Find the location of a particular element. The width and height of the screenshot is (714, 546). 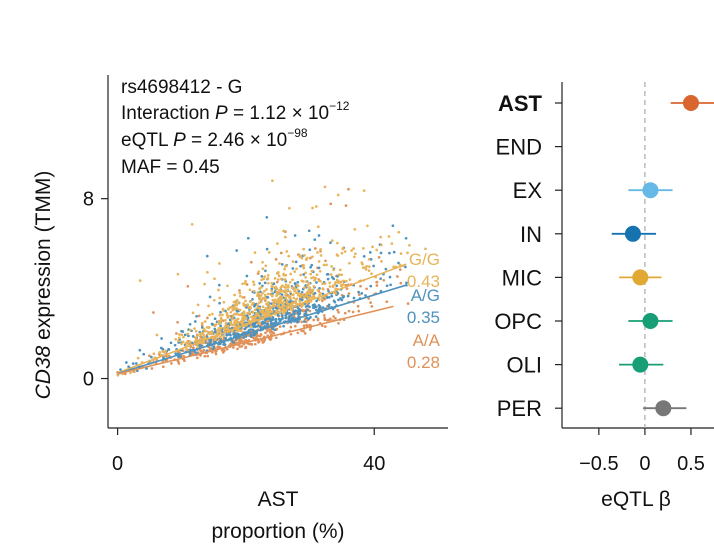

fit-line-A/G is located at coordinates (262, 329).